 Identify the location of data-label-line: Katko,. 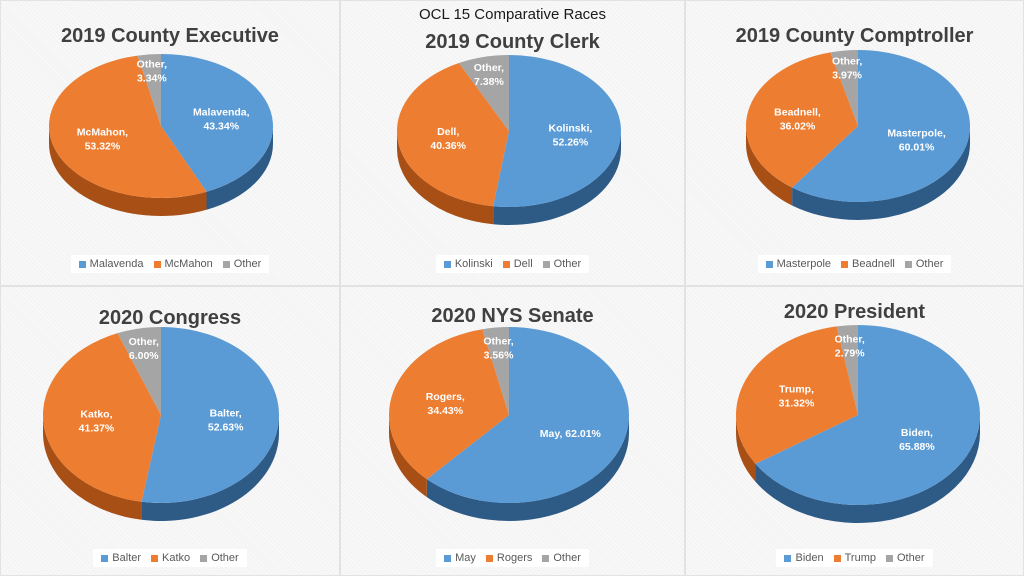
(96, 415).